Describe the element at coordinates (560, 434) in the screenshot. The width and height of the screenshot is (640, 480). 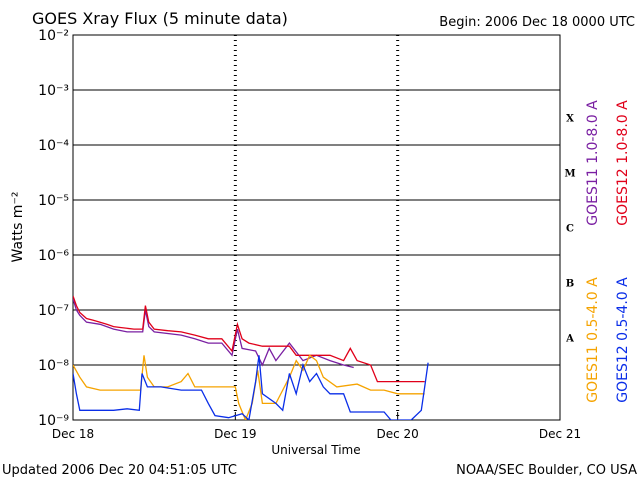
I see `x-tick-label: Dec 21` at that location.